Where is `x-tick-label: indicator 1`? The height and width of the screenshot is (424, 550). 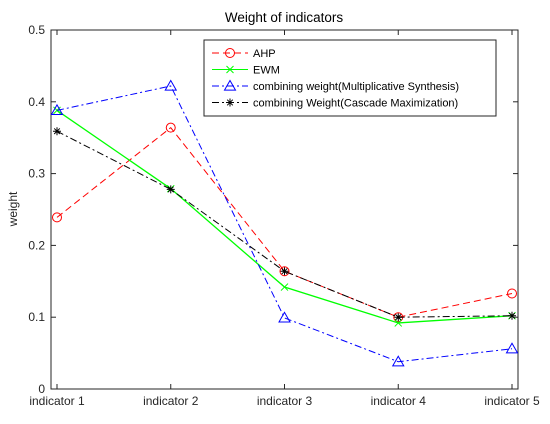 x-tick-label: indicator 1 is located at coordinates (57, 401).